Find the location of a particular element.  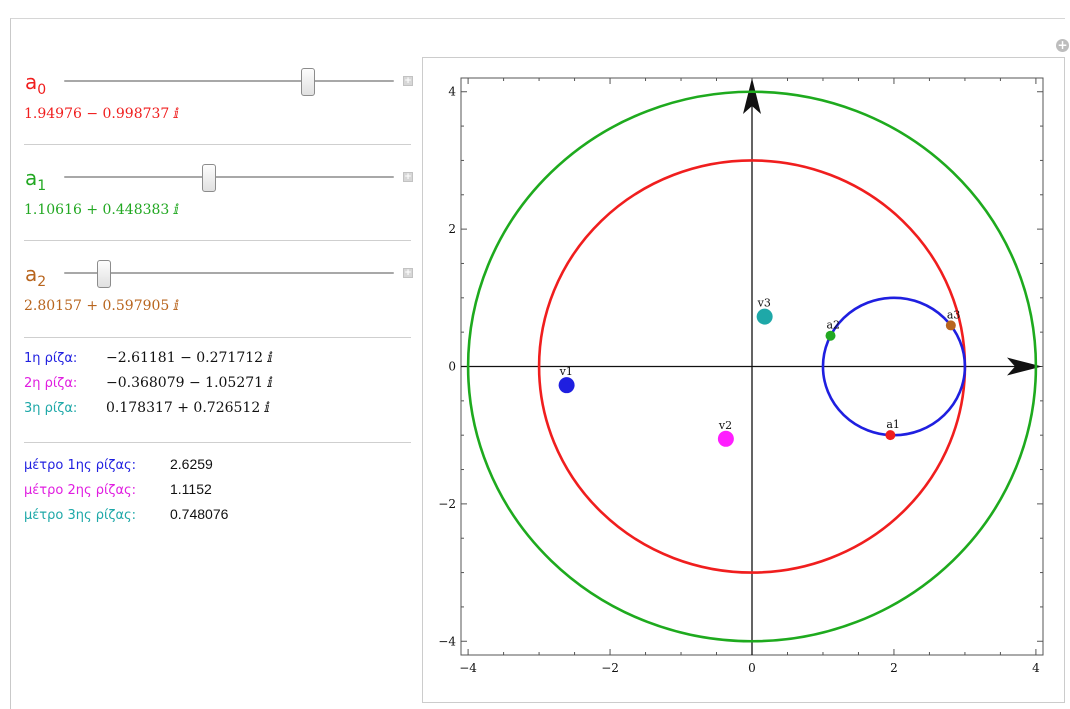

root-row-3: 3η ρίζα: 0.178317 + 0.726512 ⅈ is located at coordinates (147, 408).